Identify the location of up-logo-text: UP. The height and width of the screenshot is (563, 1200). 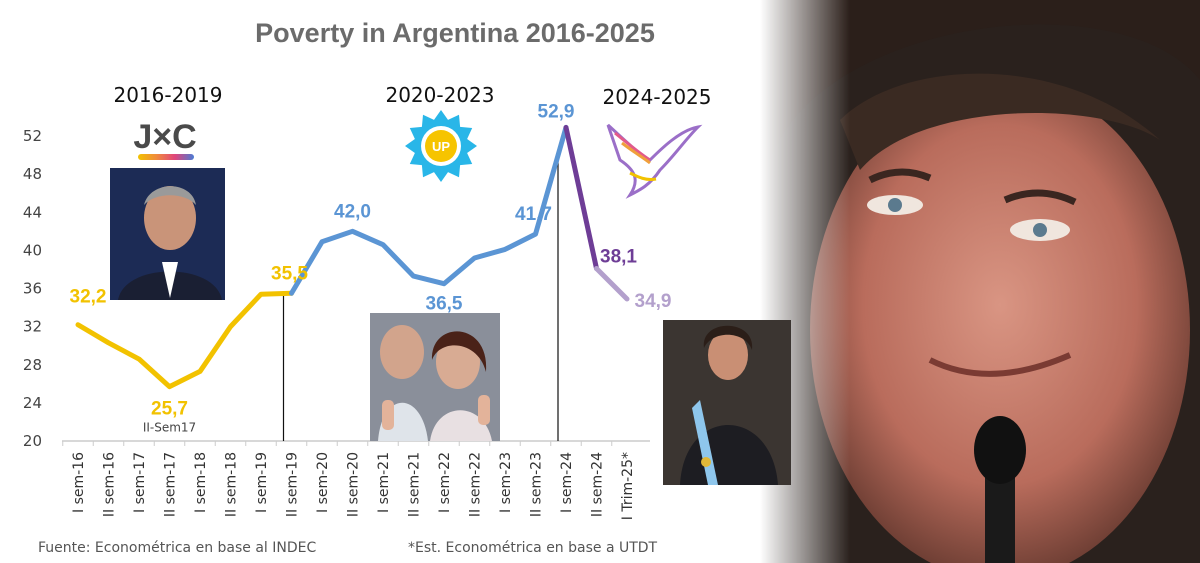
(441, 146).